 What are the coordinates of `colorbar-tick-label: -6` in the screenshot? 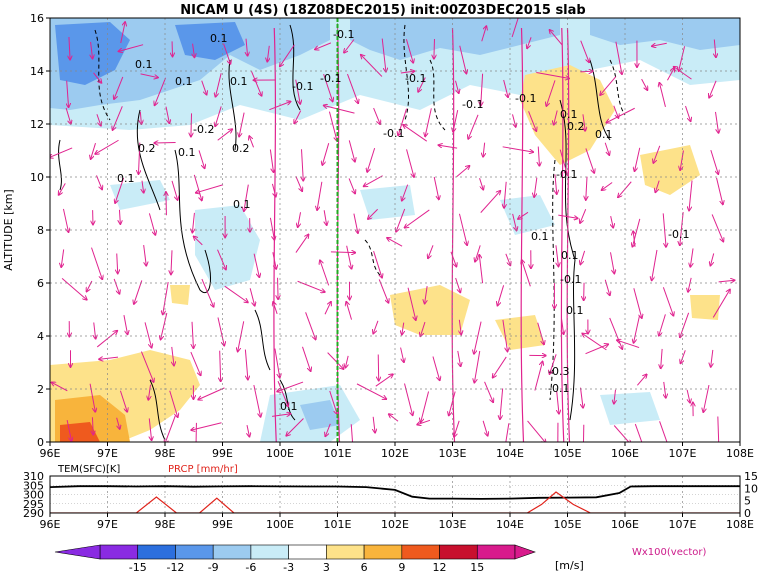 It's located at (250, 567).